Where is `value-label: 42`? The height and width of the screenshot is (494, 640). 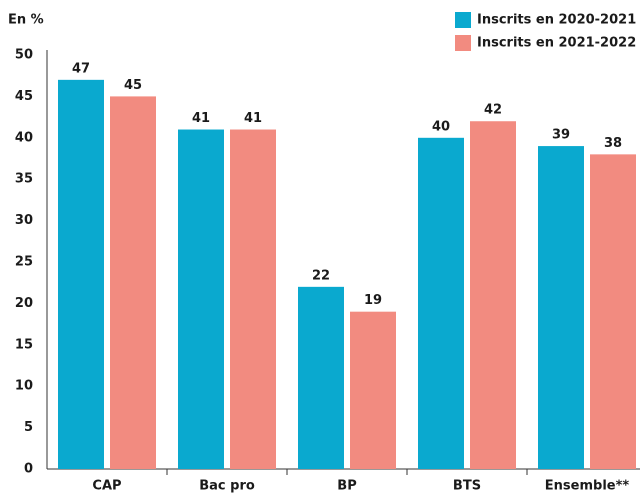 value-label: 42 is located at coordinates (493, 110).